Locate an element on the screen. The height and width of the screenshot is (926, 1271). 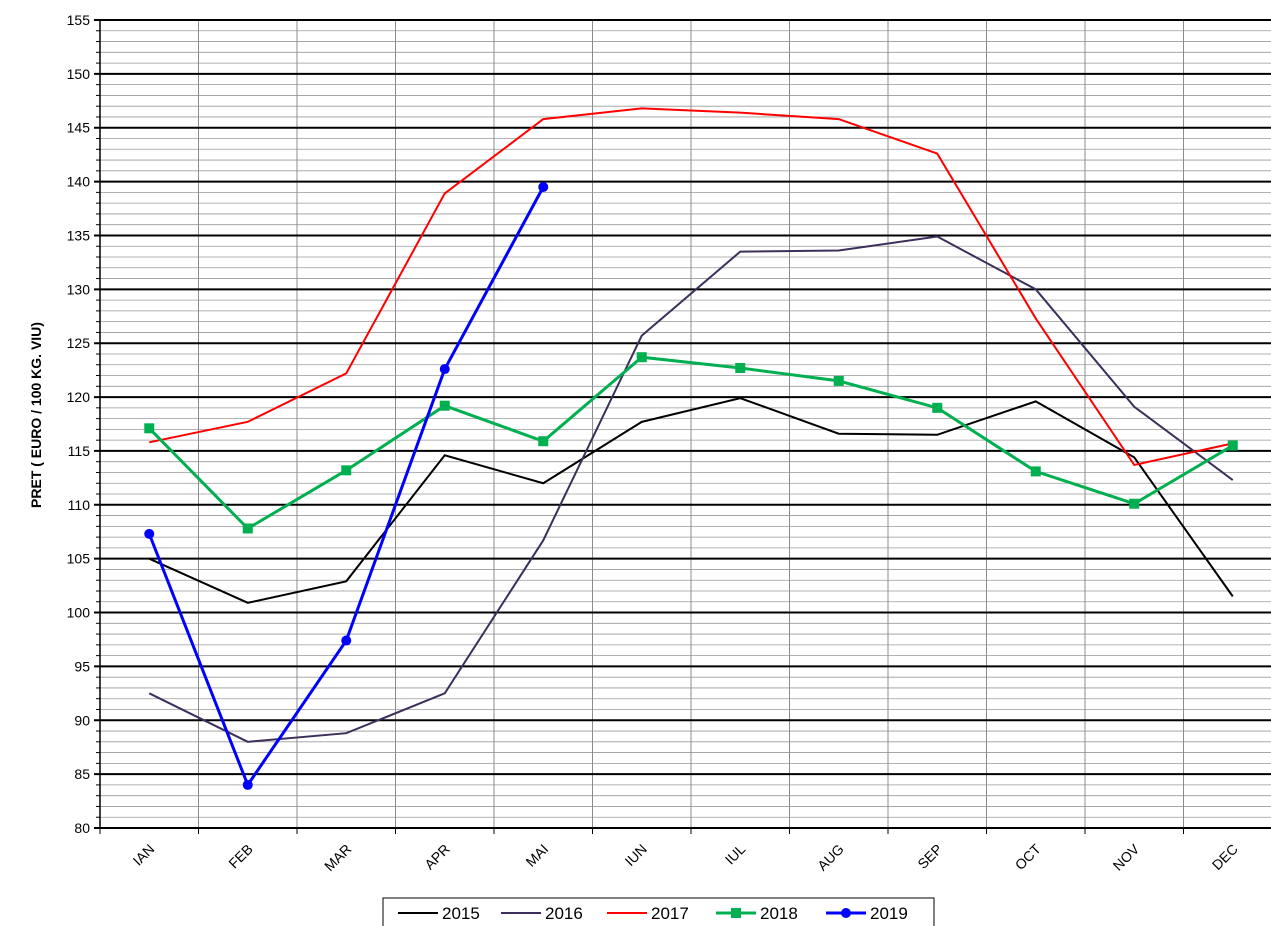
y-tick-label: 90 is located at coordinates (82, 720).